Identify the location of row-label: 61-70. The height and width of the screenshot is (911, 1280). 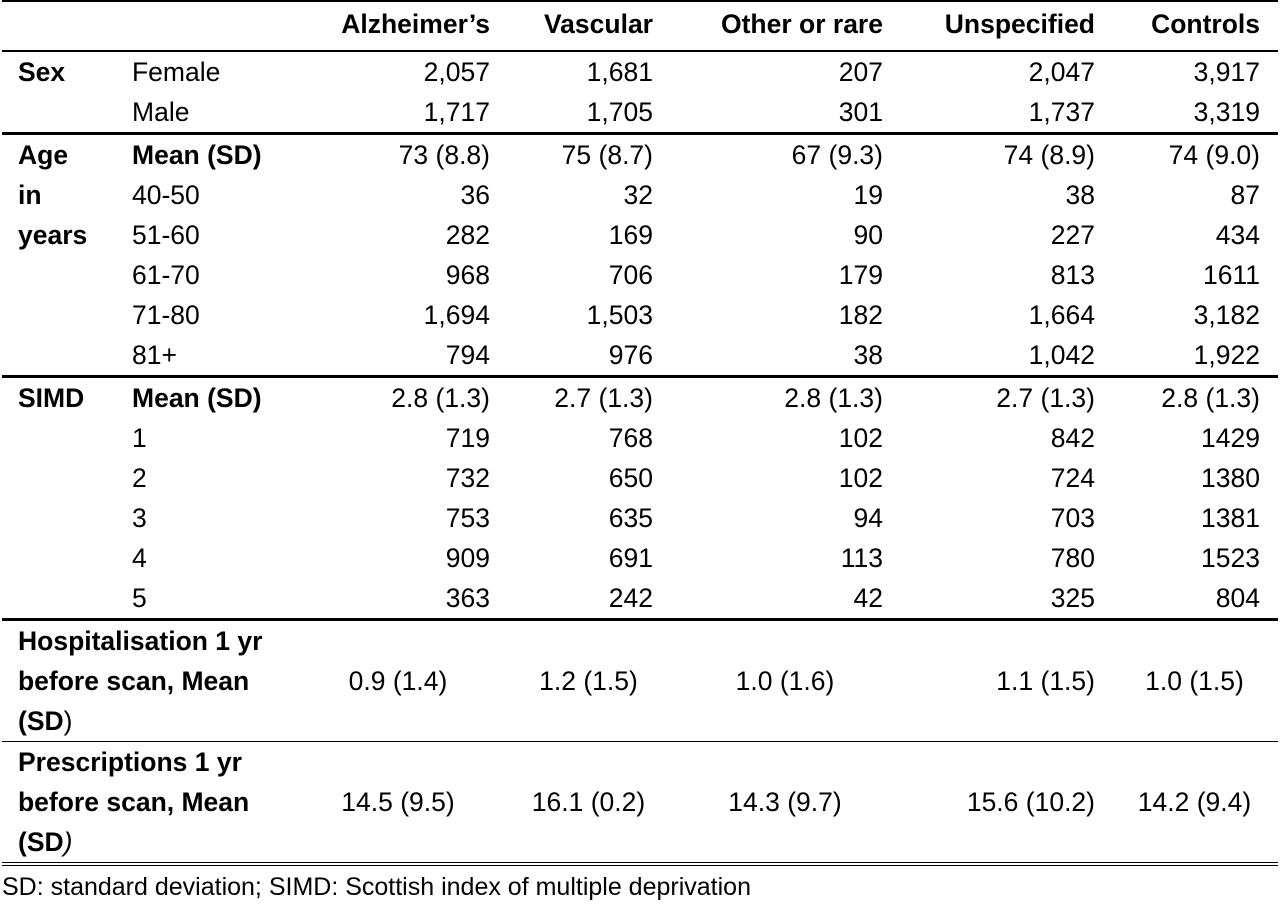
(166, 275).